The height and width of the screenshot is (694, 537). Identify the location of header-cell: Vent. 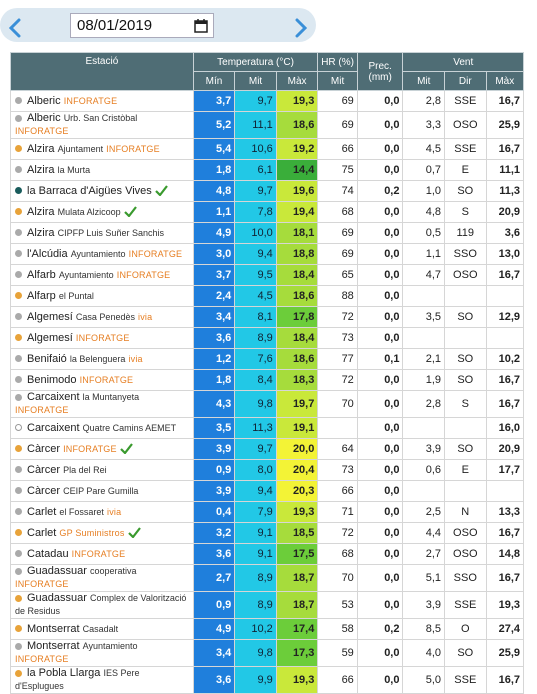
(463, 62).